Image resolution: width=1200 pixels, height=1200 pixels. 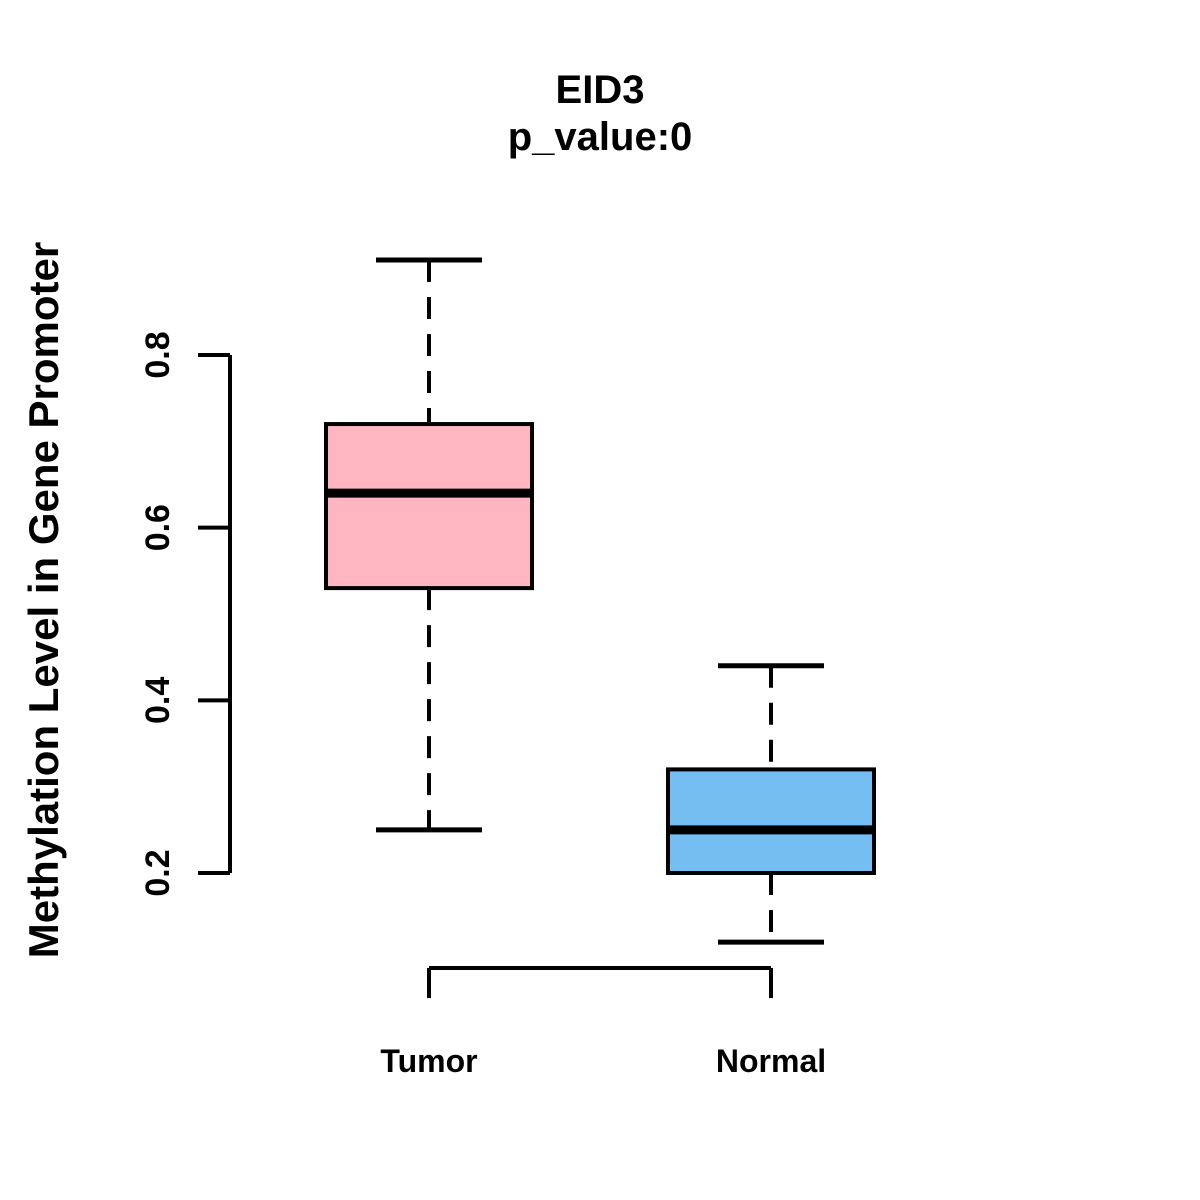 What do you see at coordinates (771, 821) in the screenshot?
I see `normal-box` at bounding box center [771, 821].